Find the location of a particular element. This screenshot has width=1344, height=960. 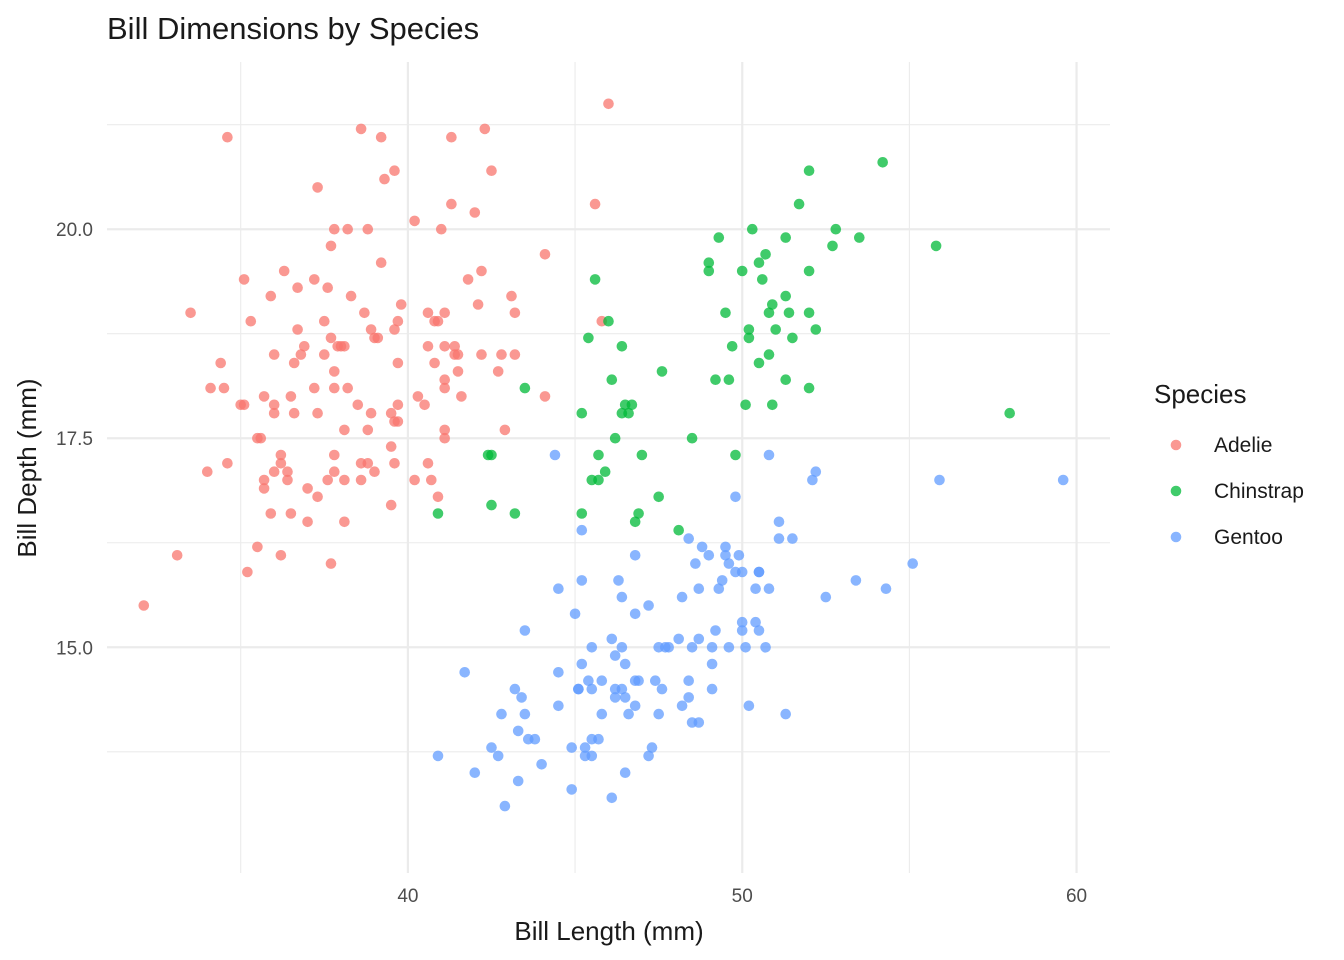

x-tick-labels: 40 50 60 is located at coordinates (742, 896).